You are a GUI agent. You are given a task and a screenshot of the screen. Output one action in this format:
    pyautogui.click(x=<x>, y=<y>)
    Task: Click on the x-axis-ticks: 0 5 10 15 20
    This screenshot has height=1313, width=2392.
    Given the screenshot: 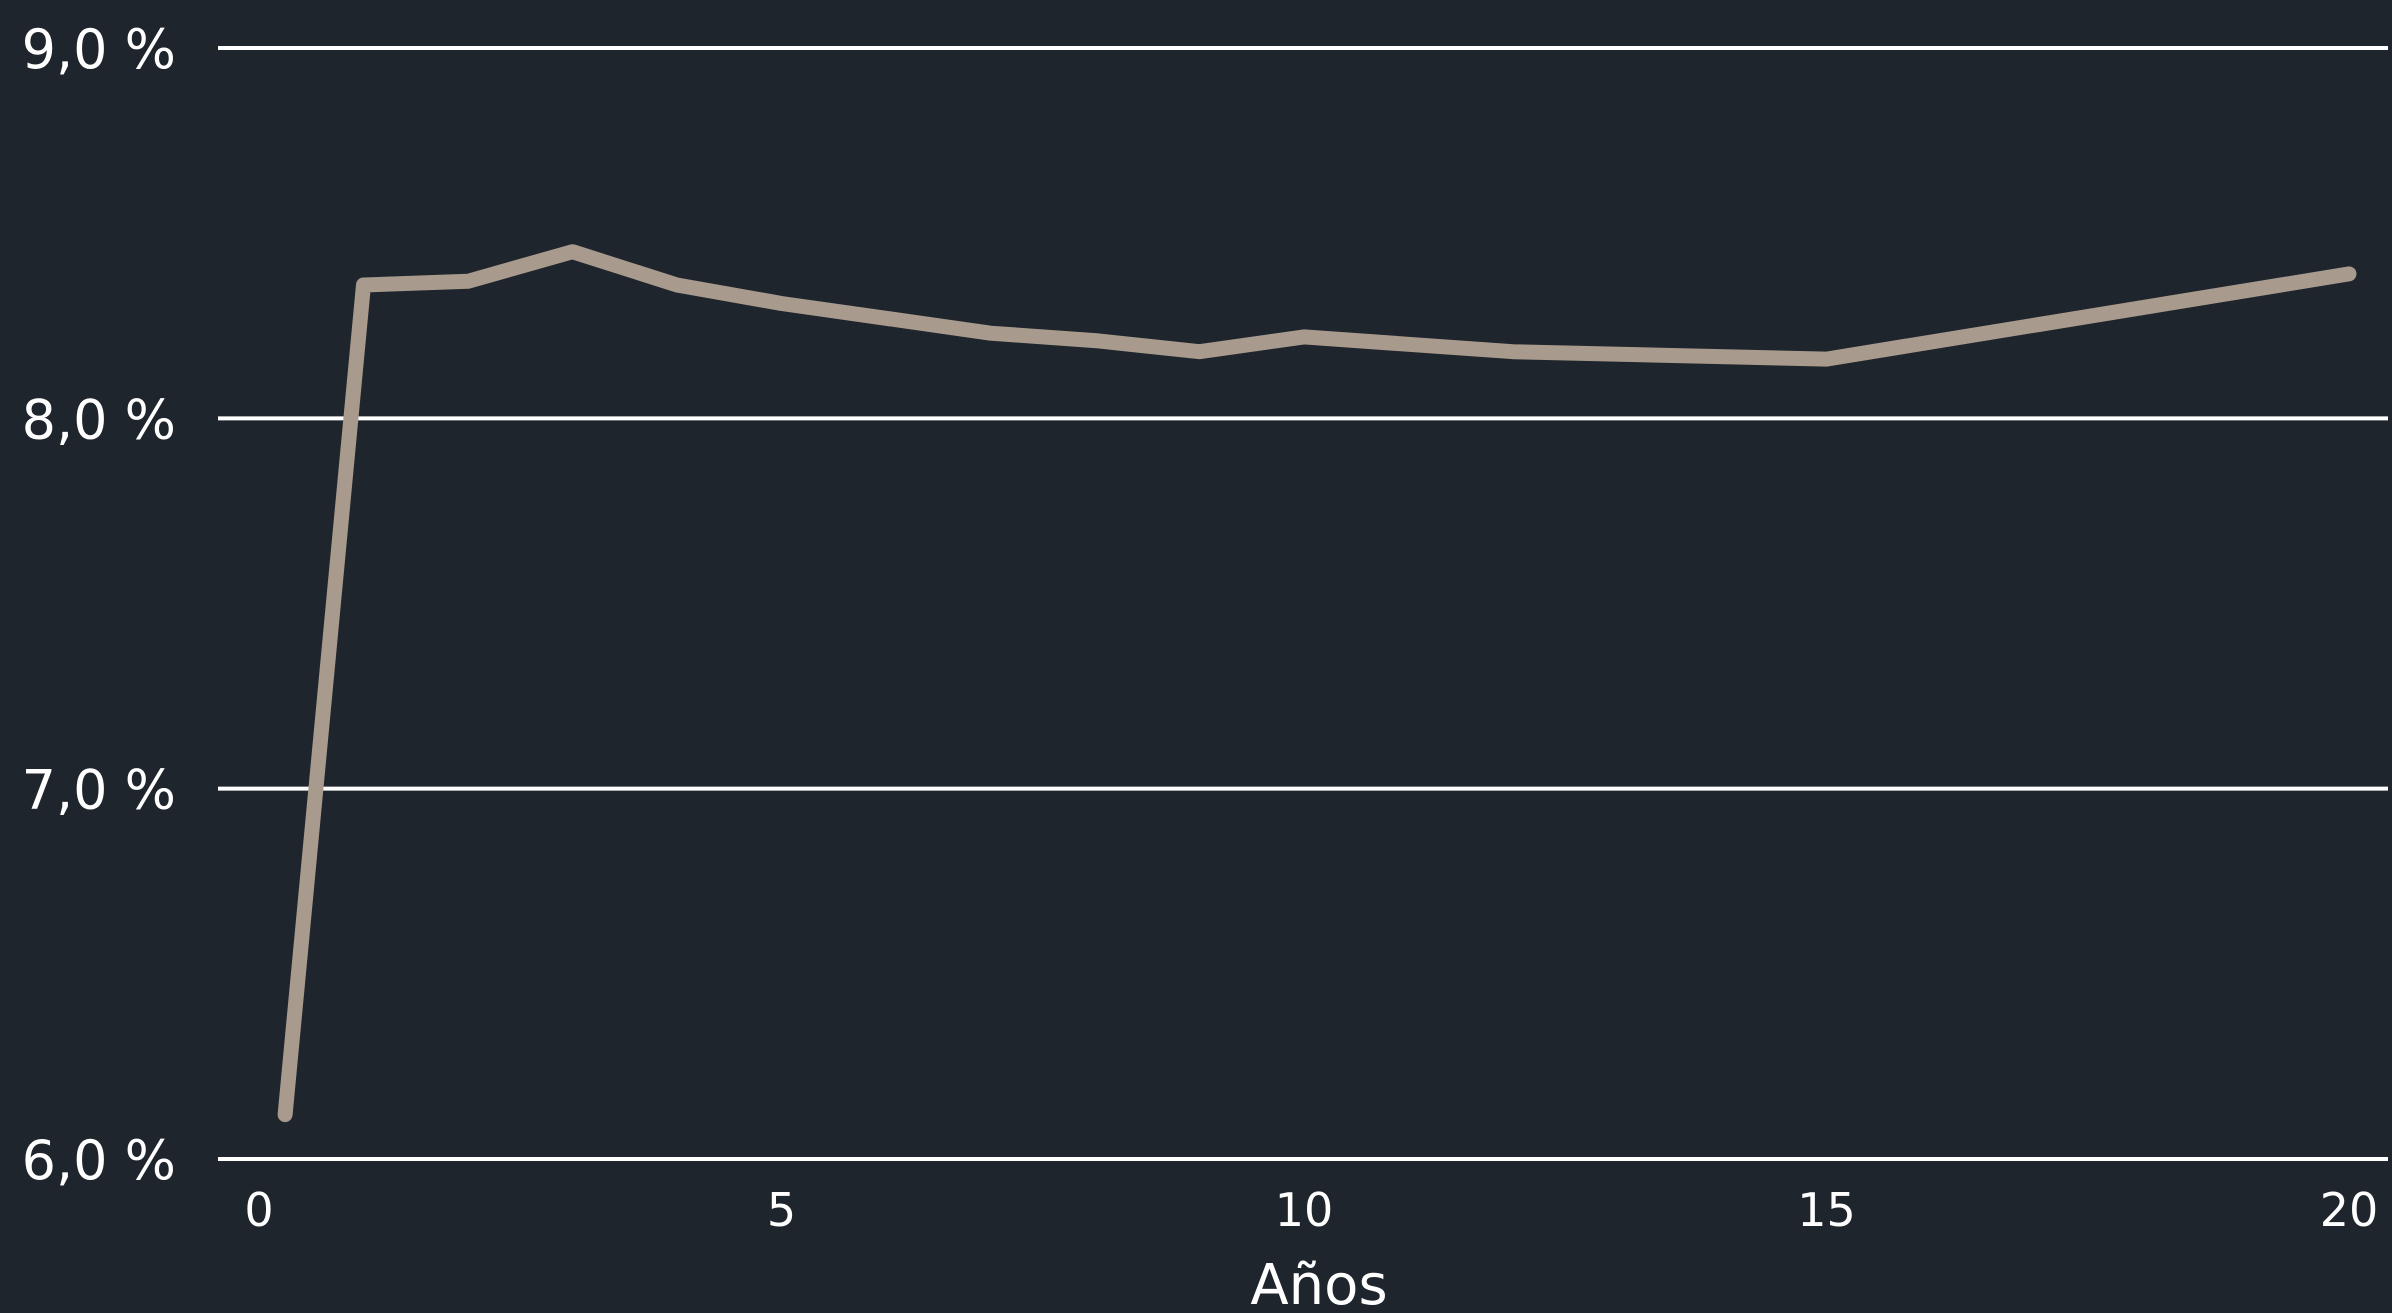 What is the action you would take?
    pyautogui.click(x=1311, y=1210)
    